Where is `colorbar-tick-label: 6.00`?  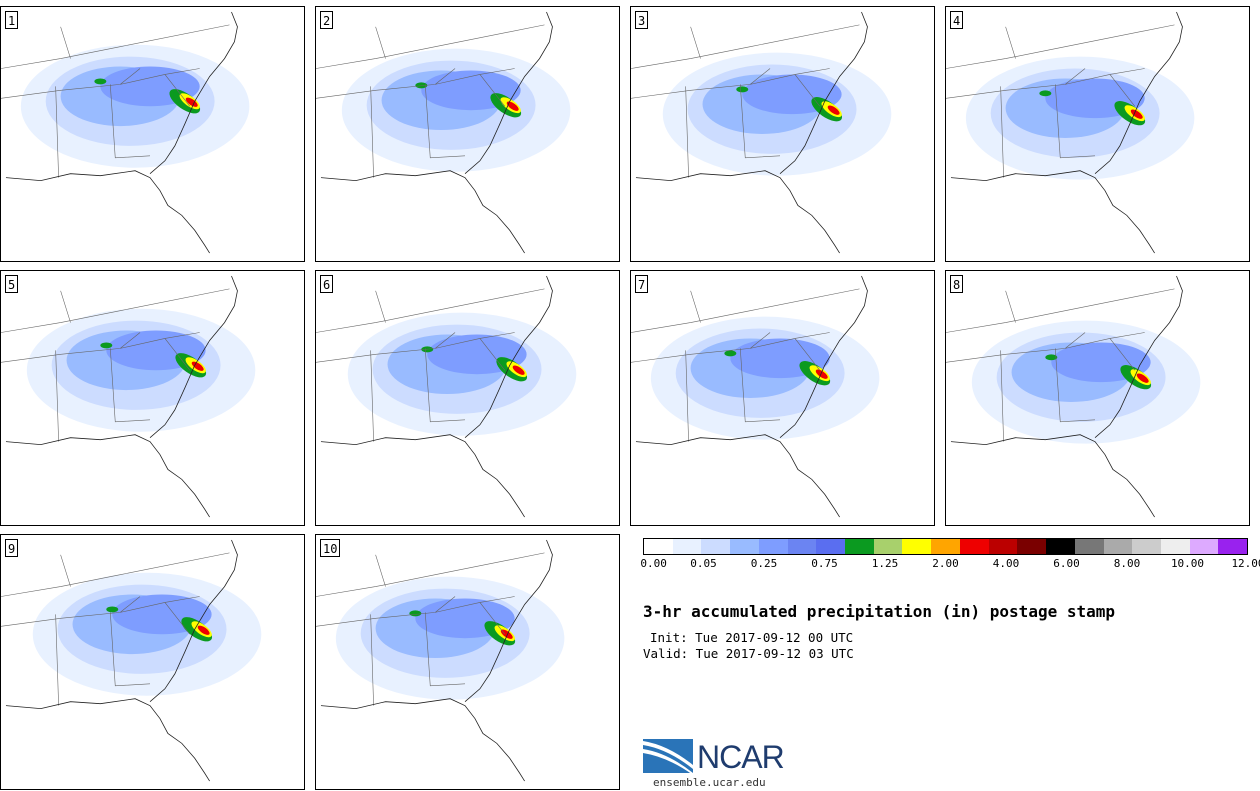
colorbar-tick-label: 6.00 is located at coordinates (1066, 563).